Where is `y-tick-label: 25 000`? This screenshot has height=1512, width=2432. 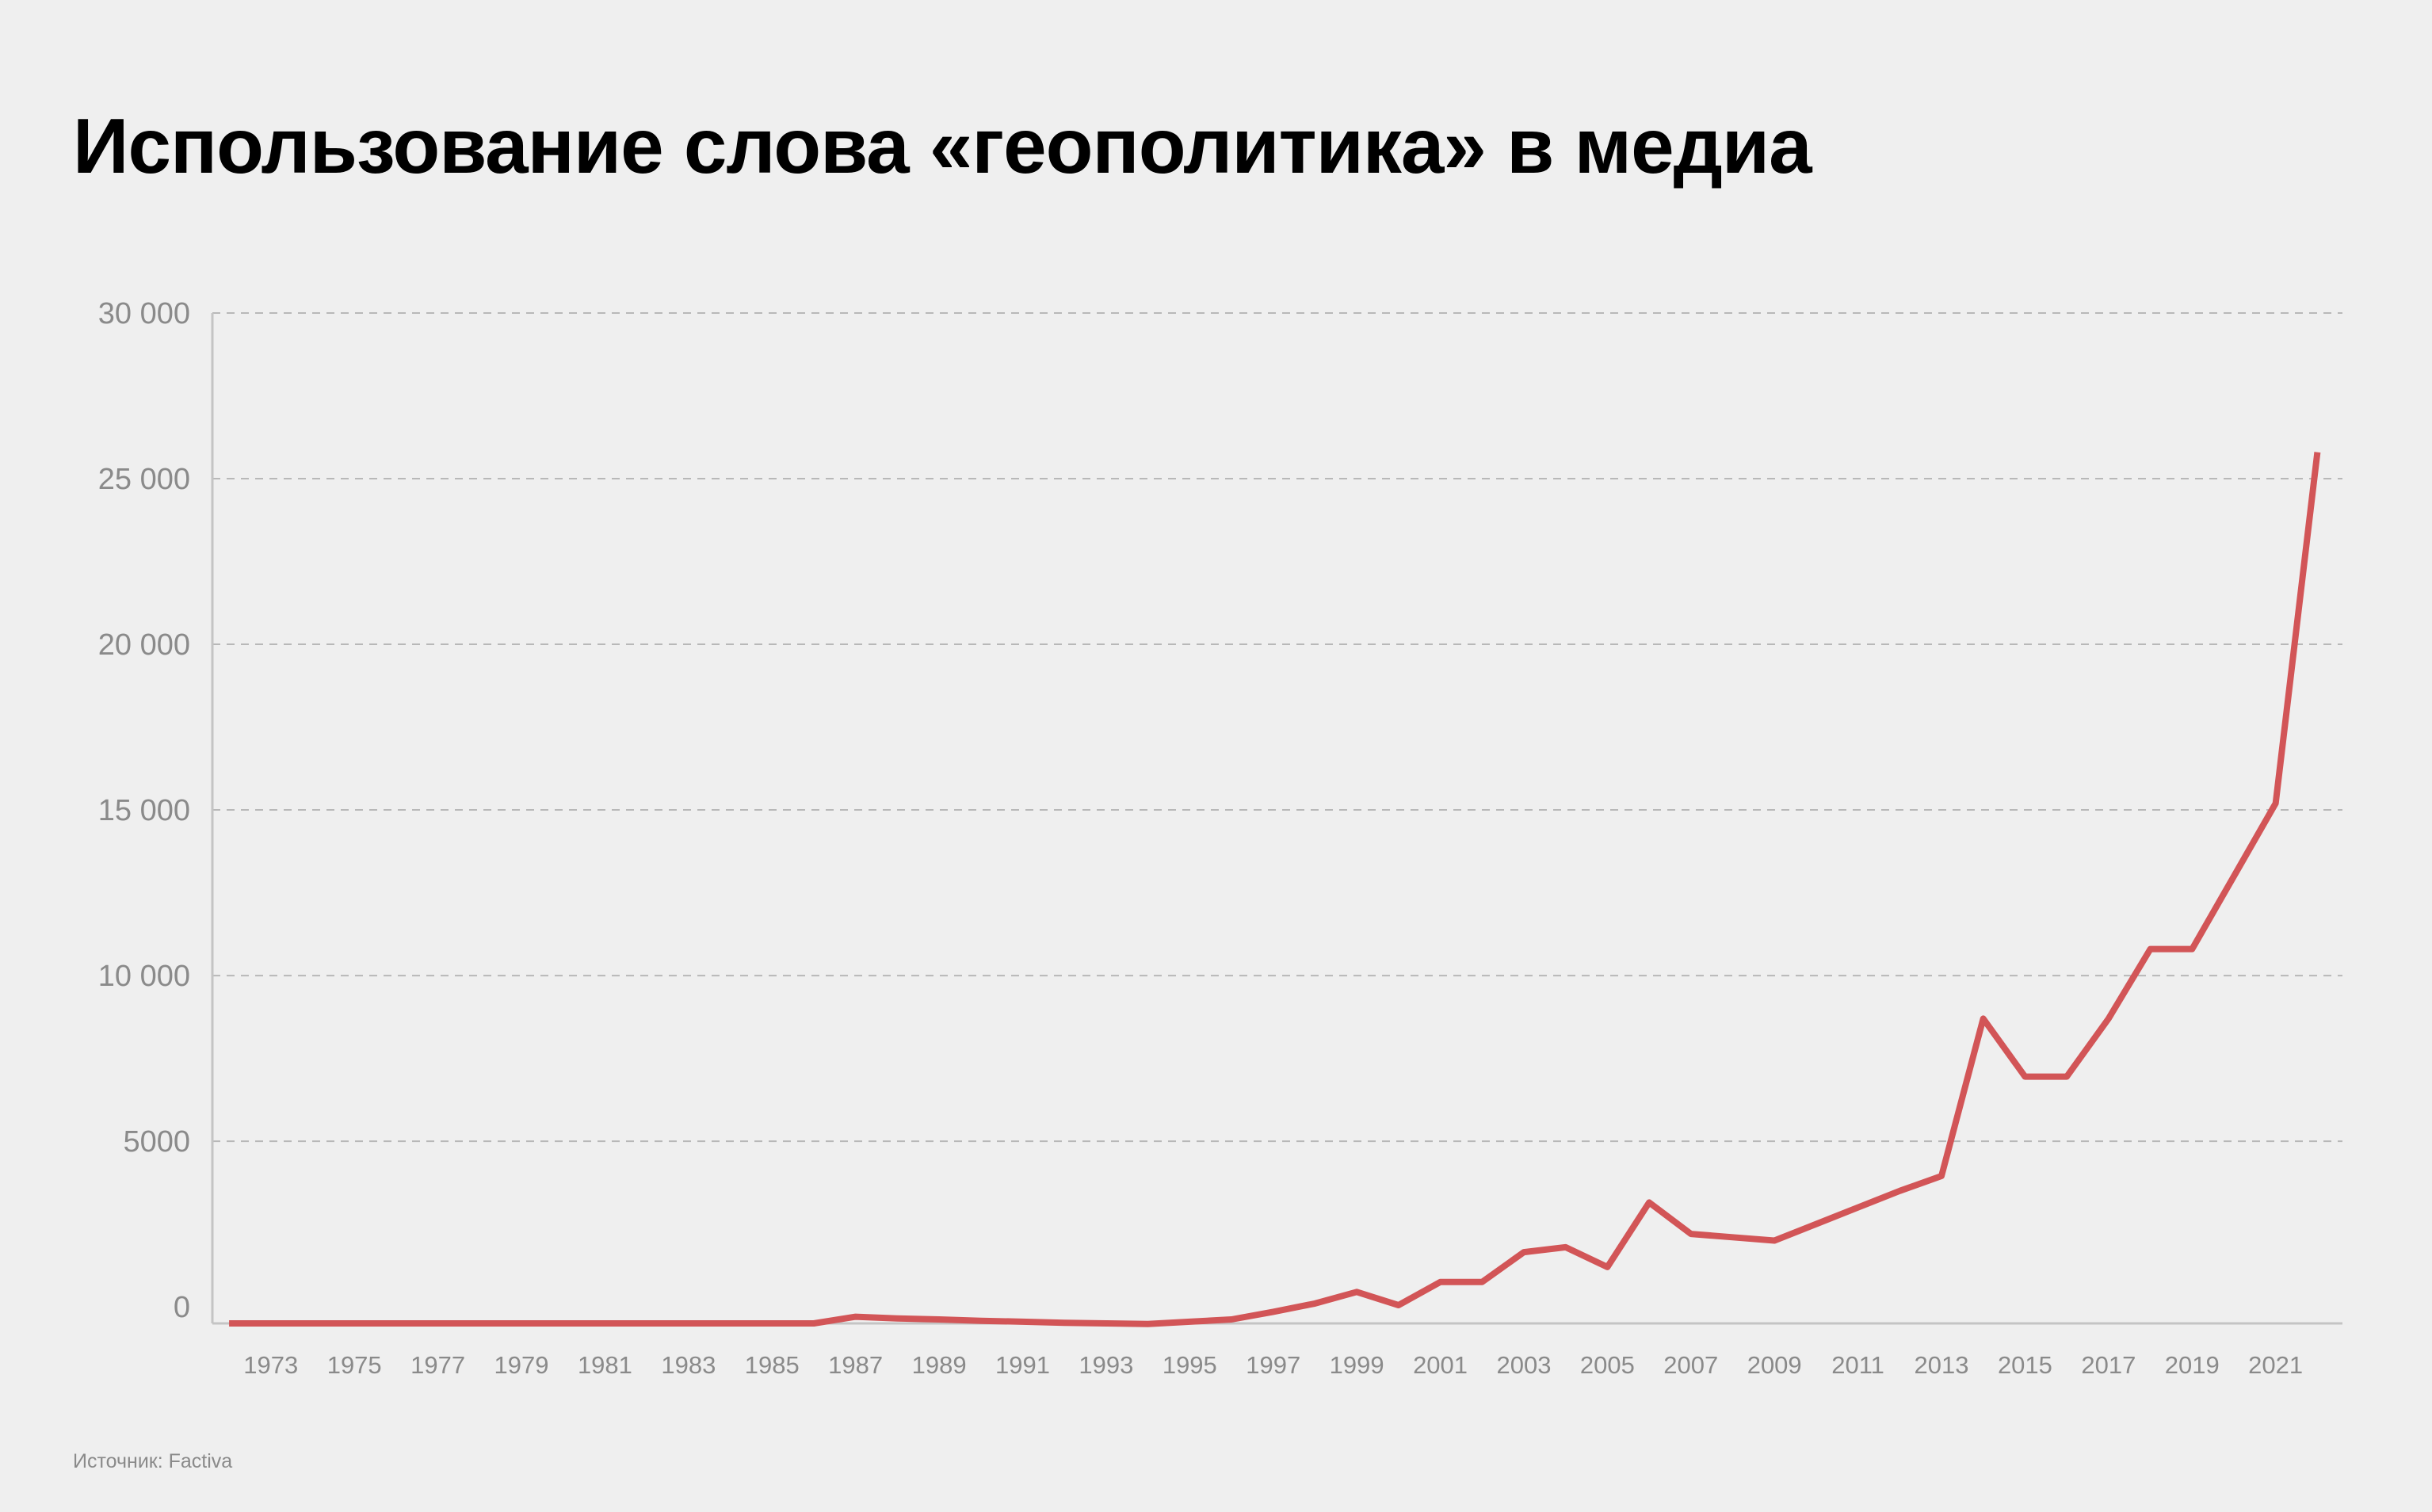 y-tick-label: 25 000 is located at coordinates (144, 479).